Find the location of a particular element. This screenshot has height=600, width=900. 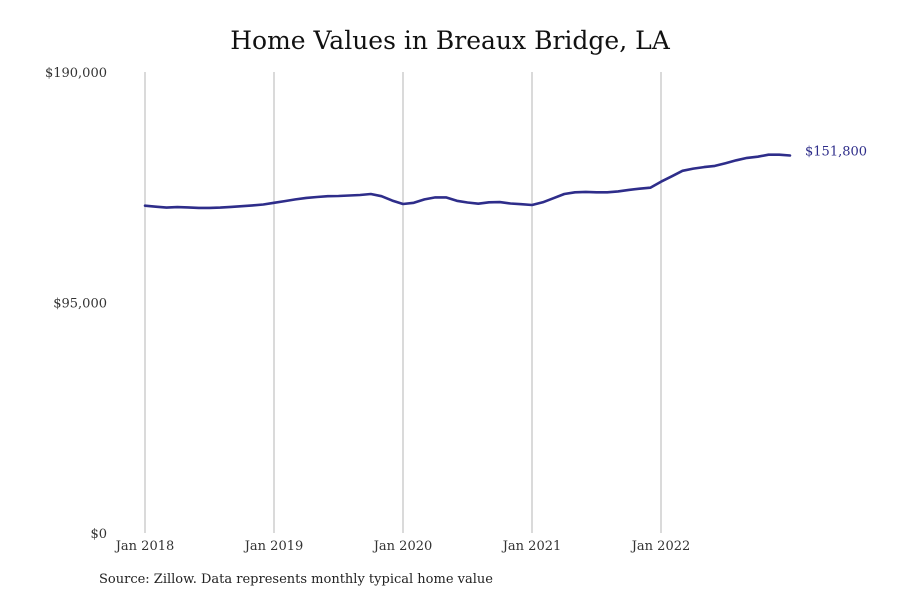

series-layer is located at coordinates (467, 181).